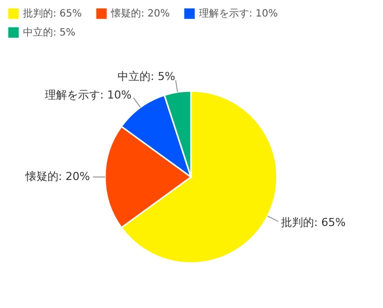 The image size is (383, 308). What do you see at coordinates (147, 77) in the screenshot?
I see `slice-label: 中立的: 5%` at bounding box center [147, 77].